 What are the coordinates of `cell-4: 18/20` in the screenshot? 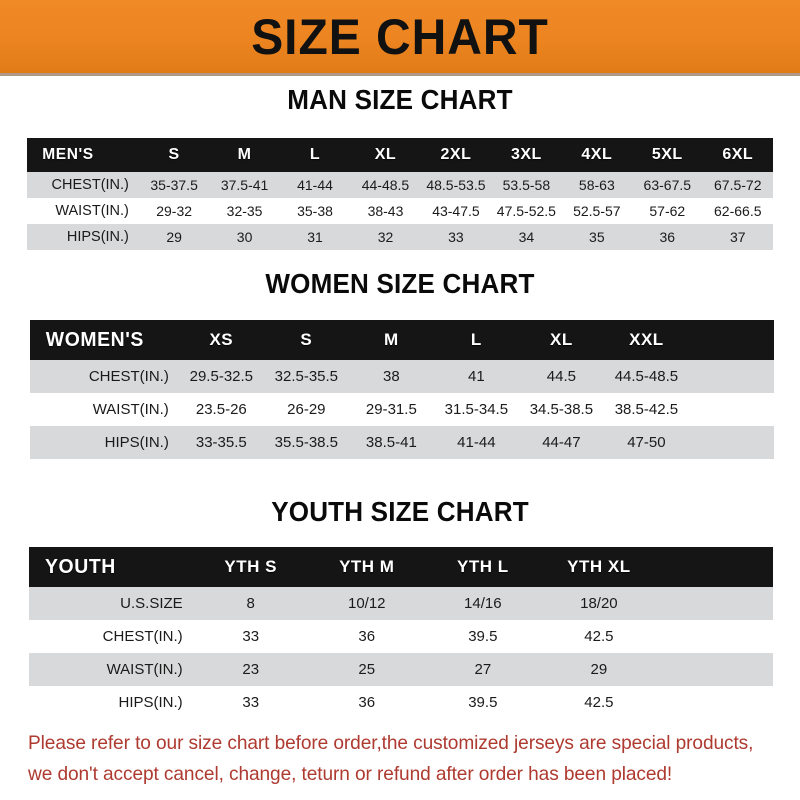 It's located at (599, 603).